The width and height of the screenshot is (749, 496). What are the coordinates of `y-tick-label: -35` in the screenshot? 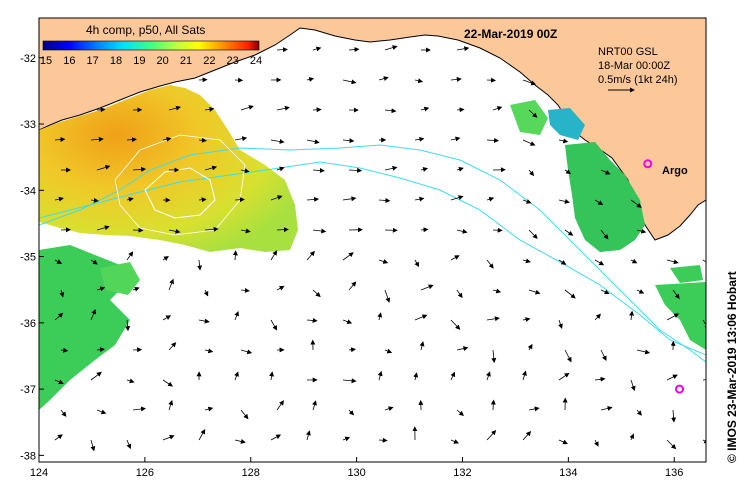 It's located at (28, 258).